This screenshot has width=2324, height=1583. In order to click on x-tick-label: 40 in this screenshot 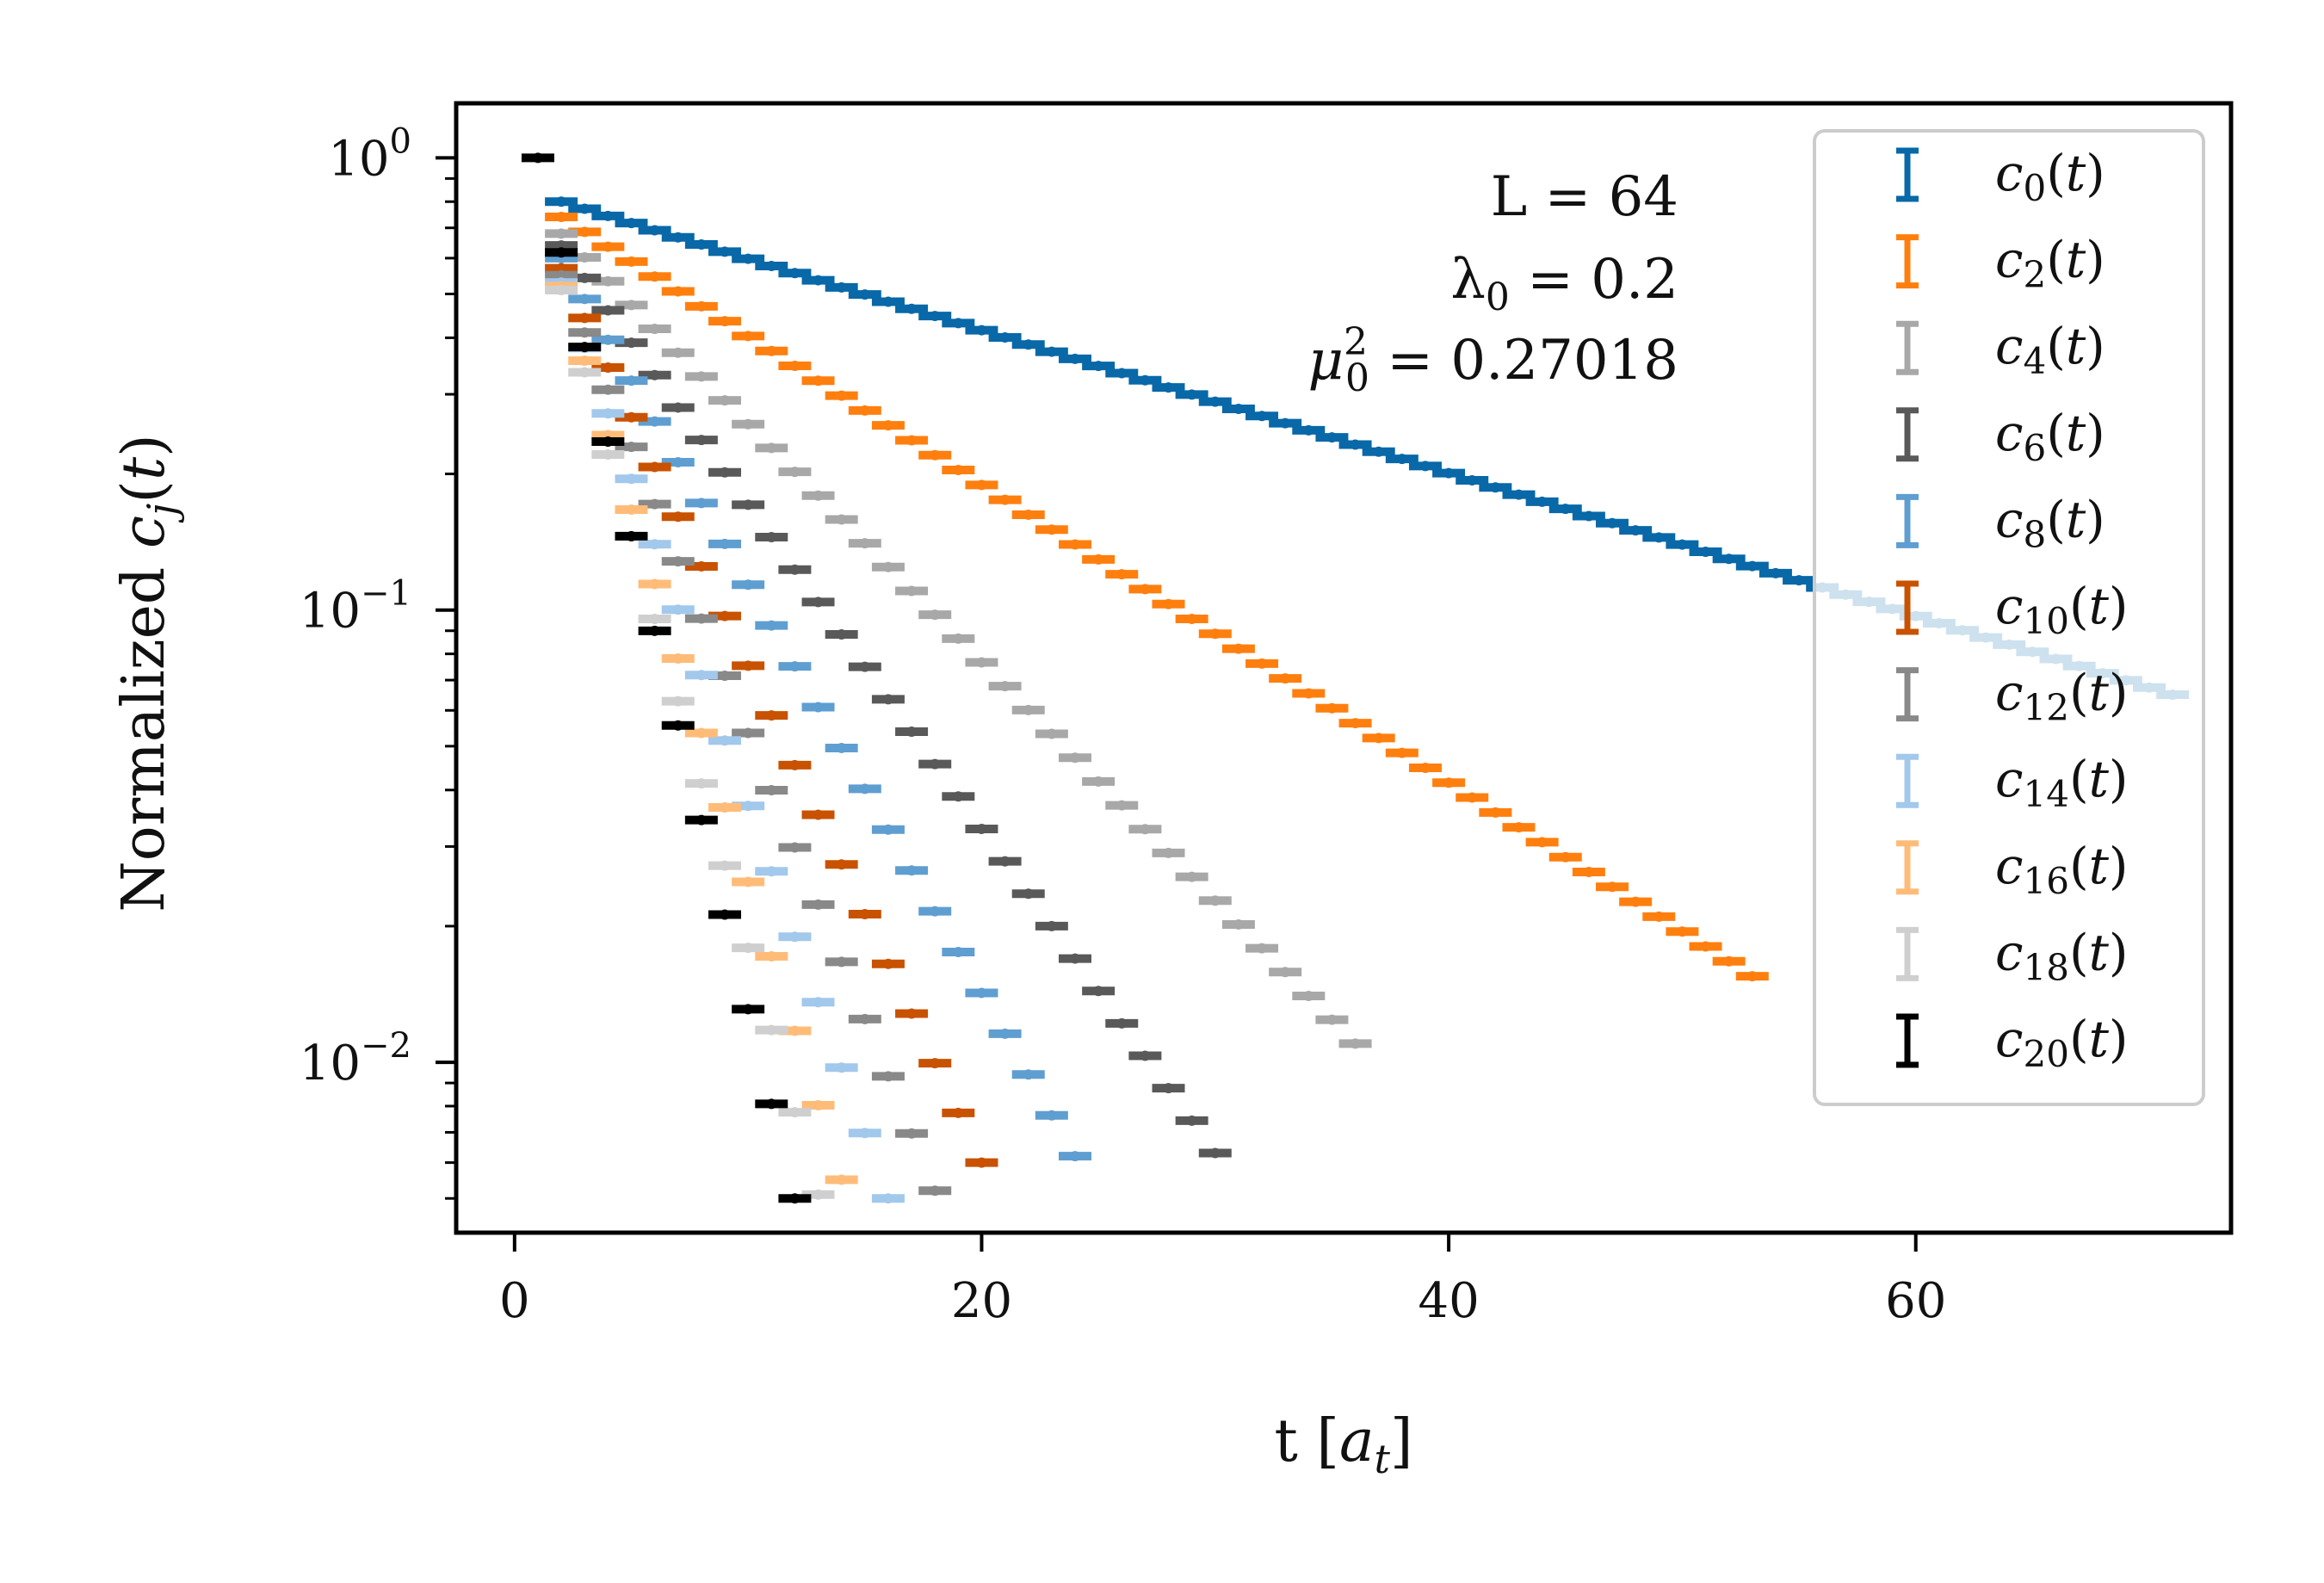, I will do `click(1448, 1301)`.